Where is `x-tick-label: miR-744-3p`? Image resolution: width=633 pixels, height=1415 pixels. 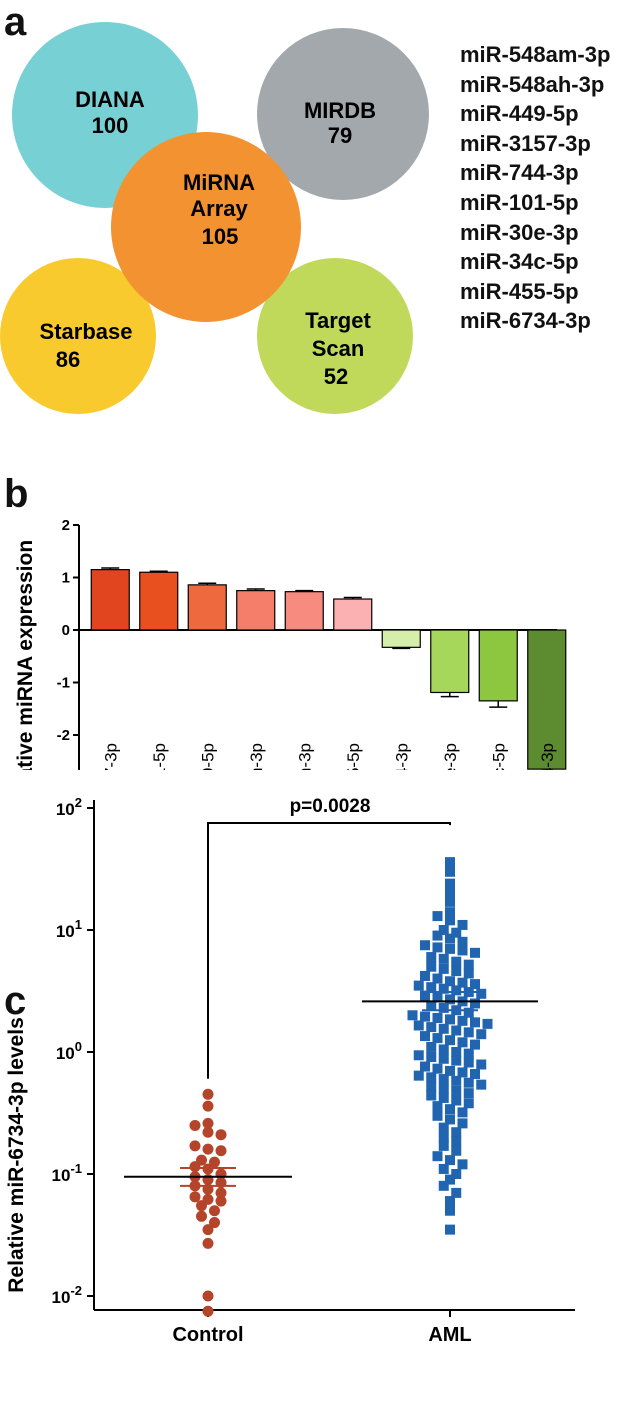 x-tick-label: miR-744-3p is located at coordinates (401, 756).